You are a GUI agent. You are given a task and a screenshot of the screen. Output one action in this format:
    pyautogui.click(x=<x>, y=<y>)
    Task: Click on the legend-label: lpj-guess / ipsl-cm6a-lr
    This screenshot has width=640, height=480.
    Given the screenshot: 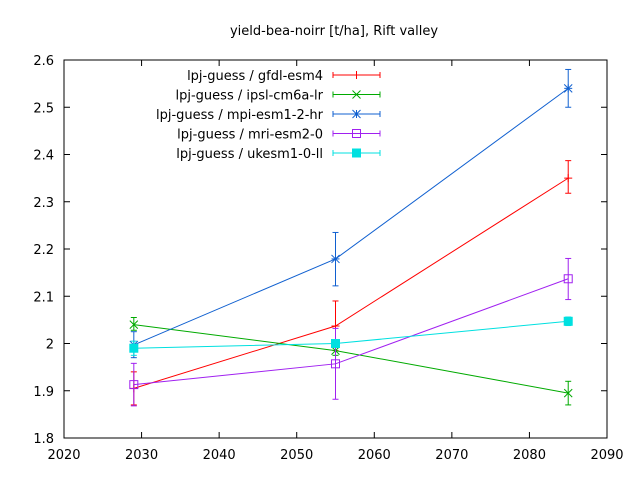 What is the action you would take?
    pyautogui.click(x=250, y=96)
    